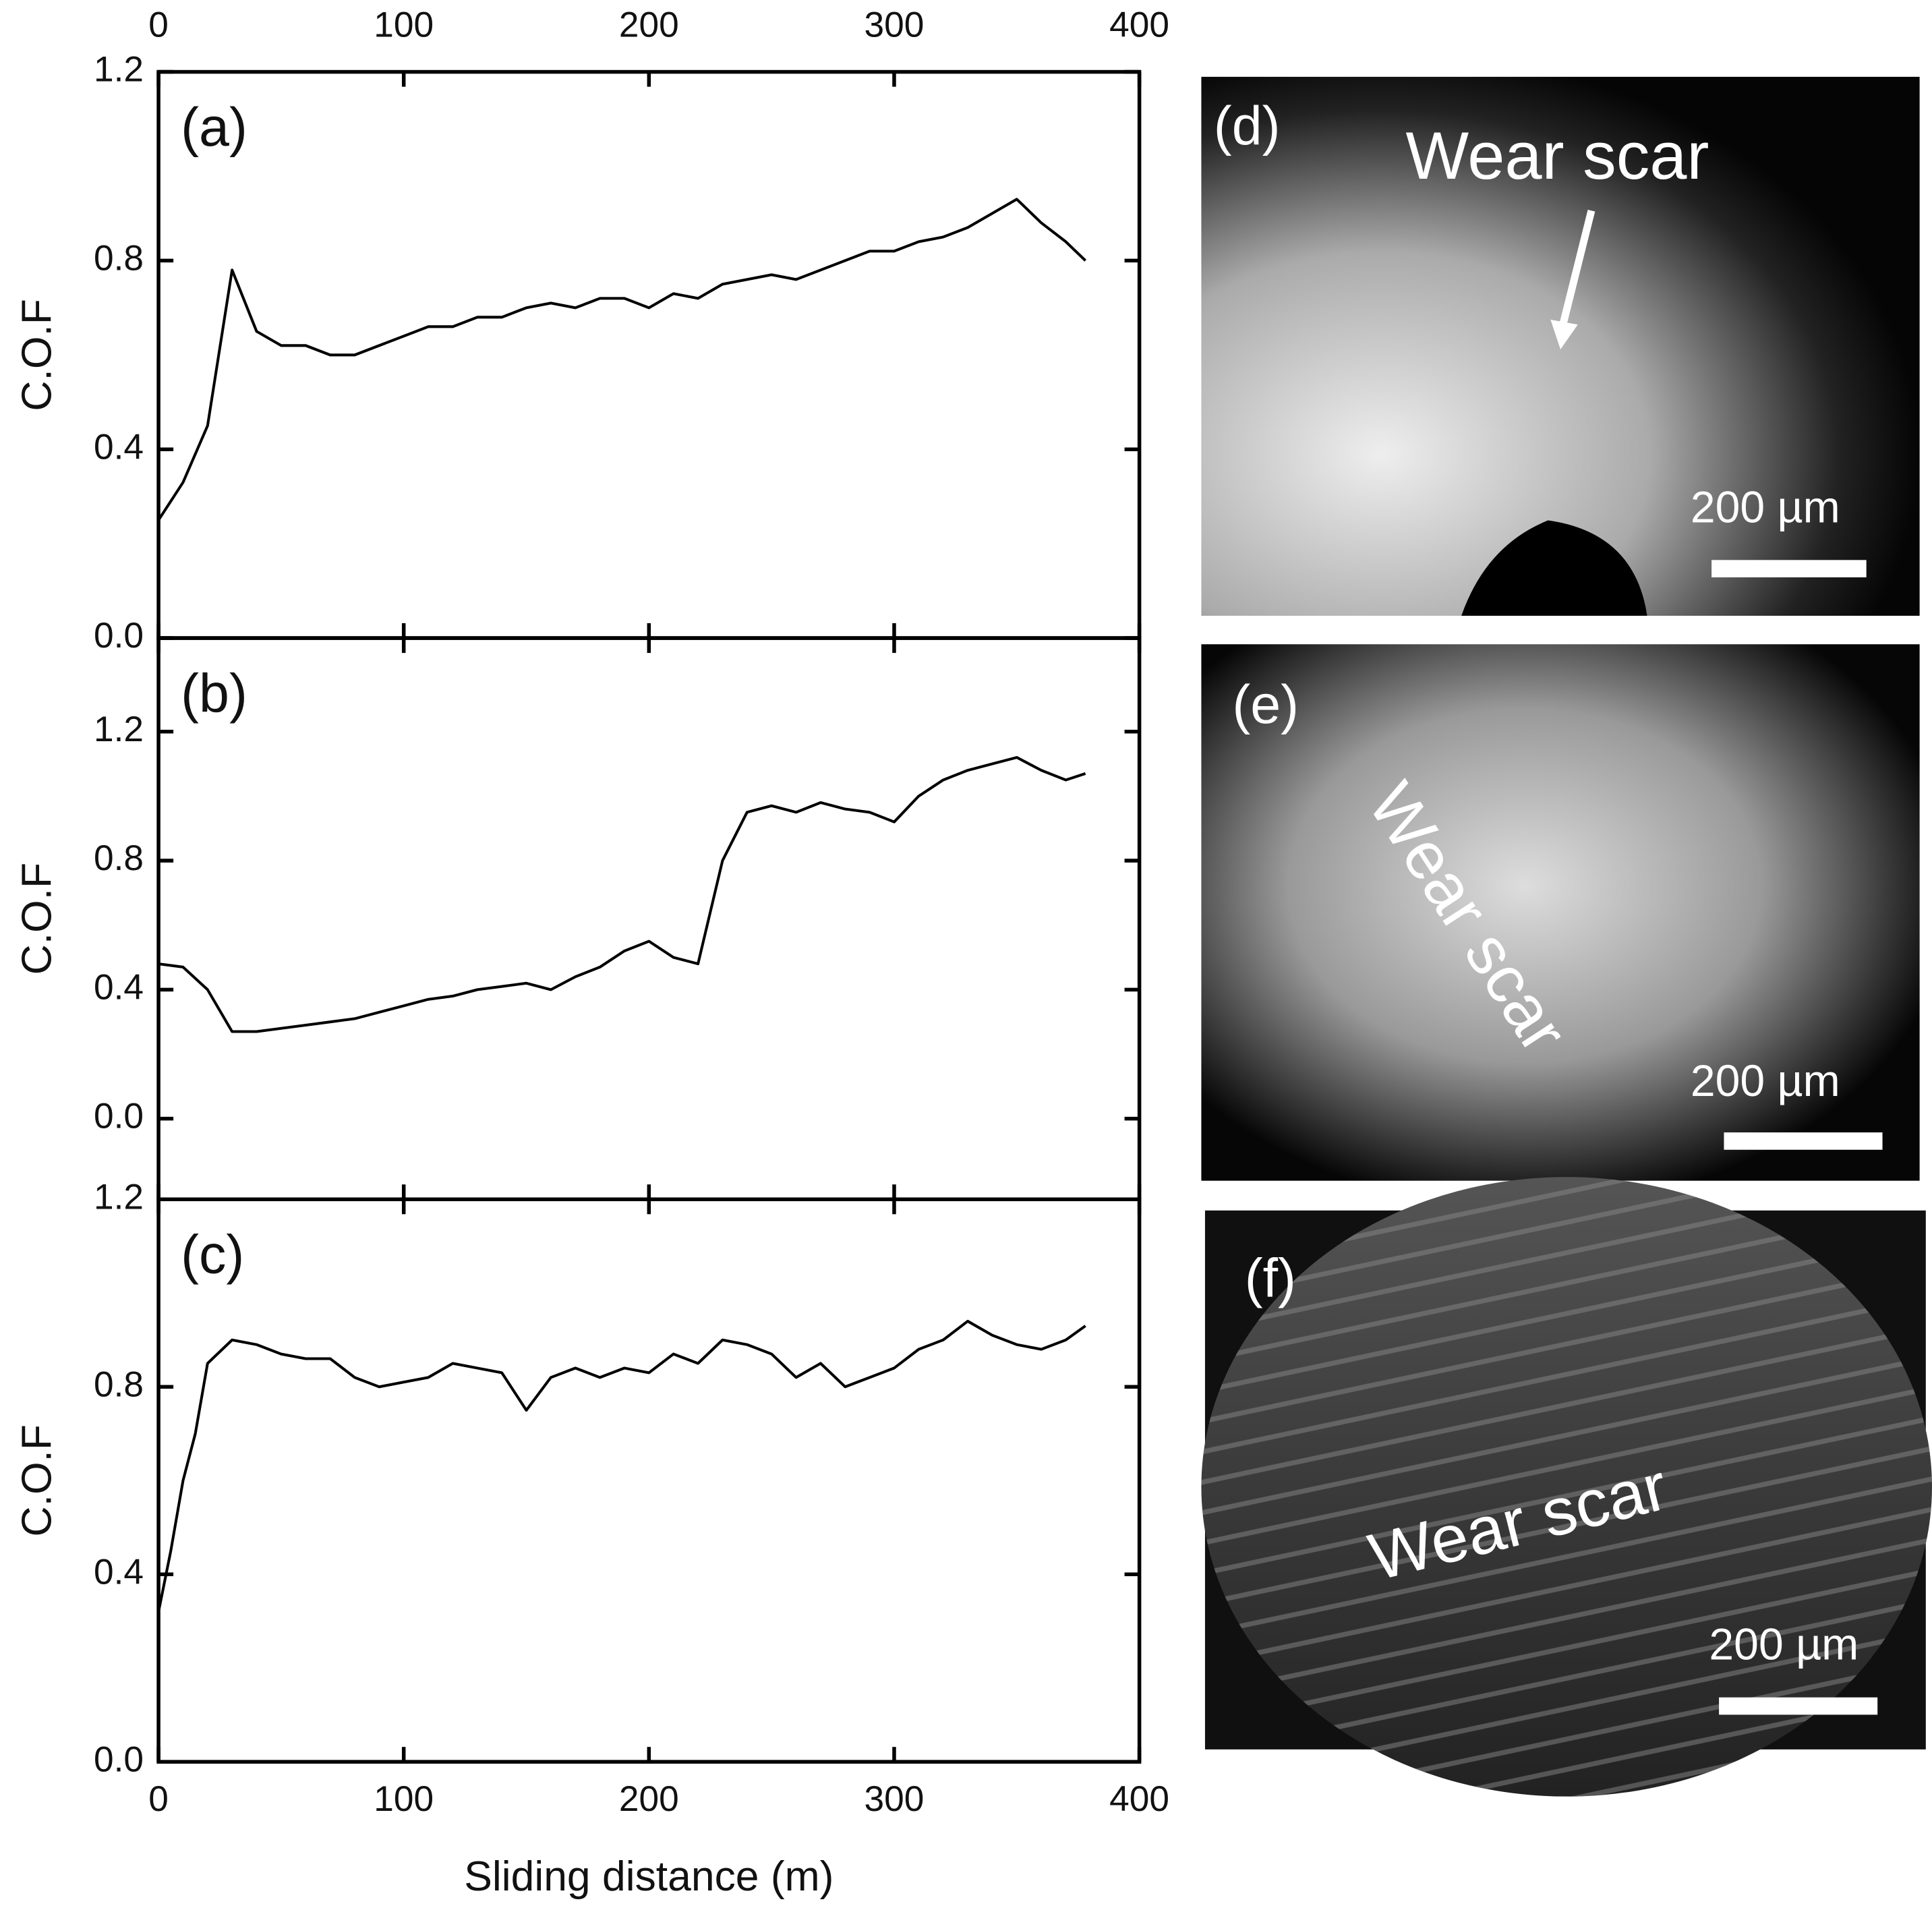 This screenshot has height=1908, width=1932. I want to click on micrograph-f: (f) Wear scar 200 µm, so click(1566, 1487).